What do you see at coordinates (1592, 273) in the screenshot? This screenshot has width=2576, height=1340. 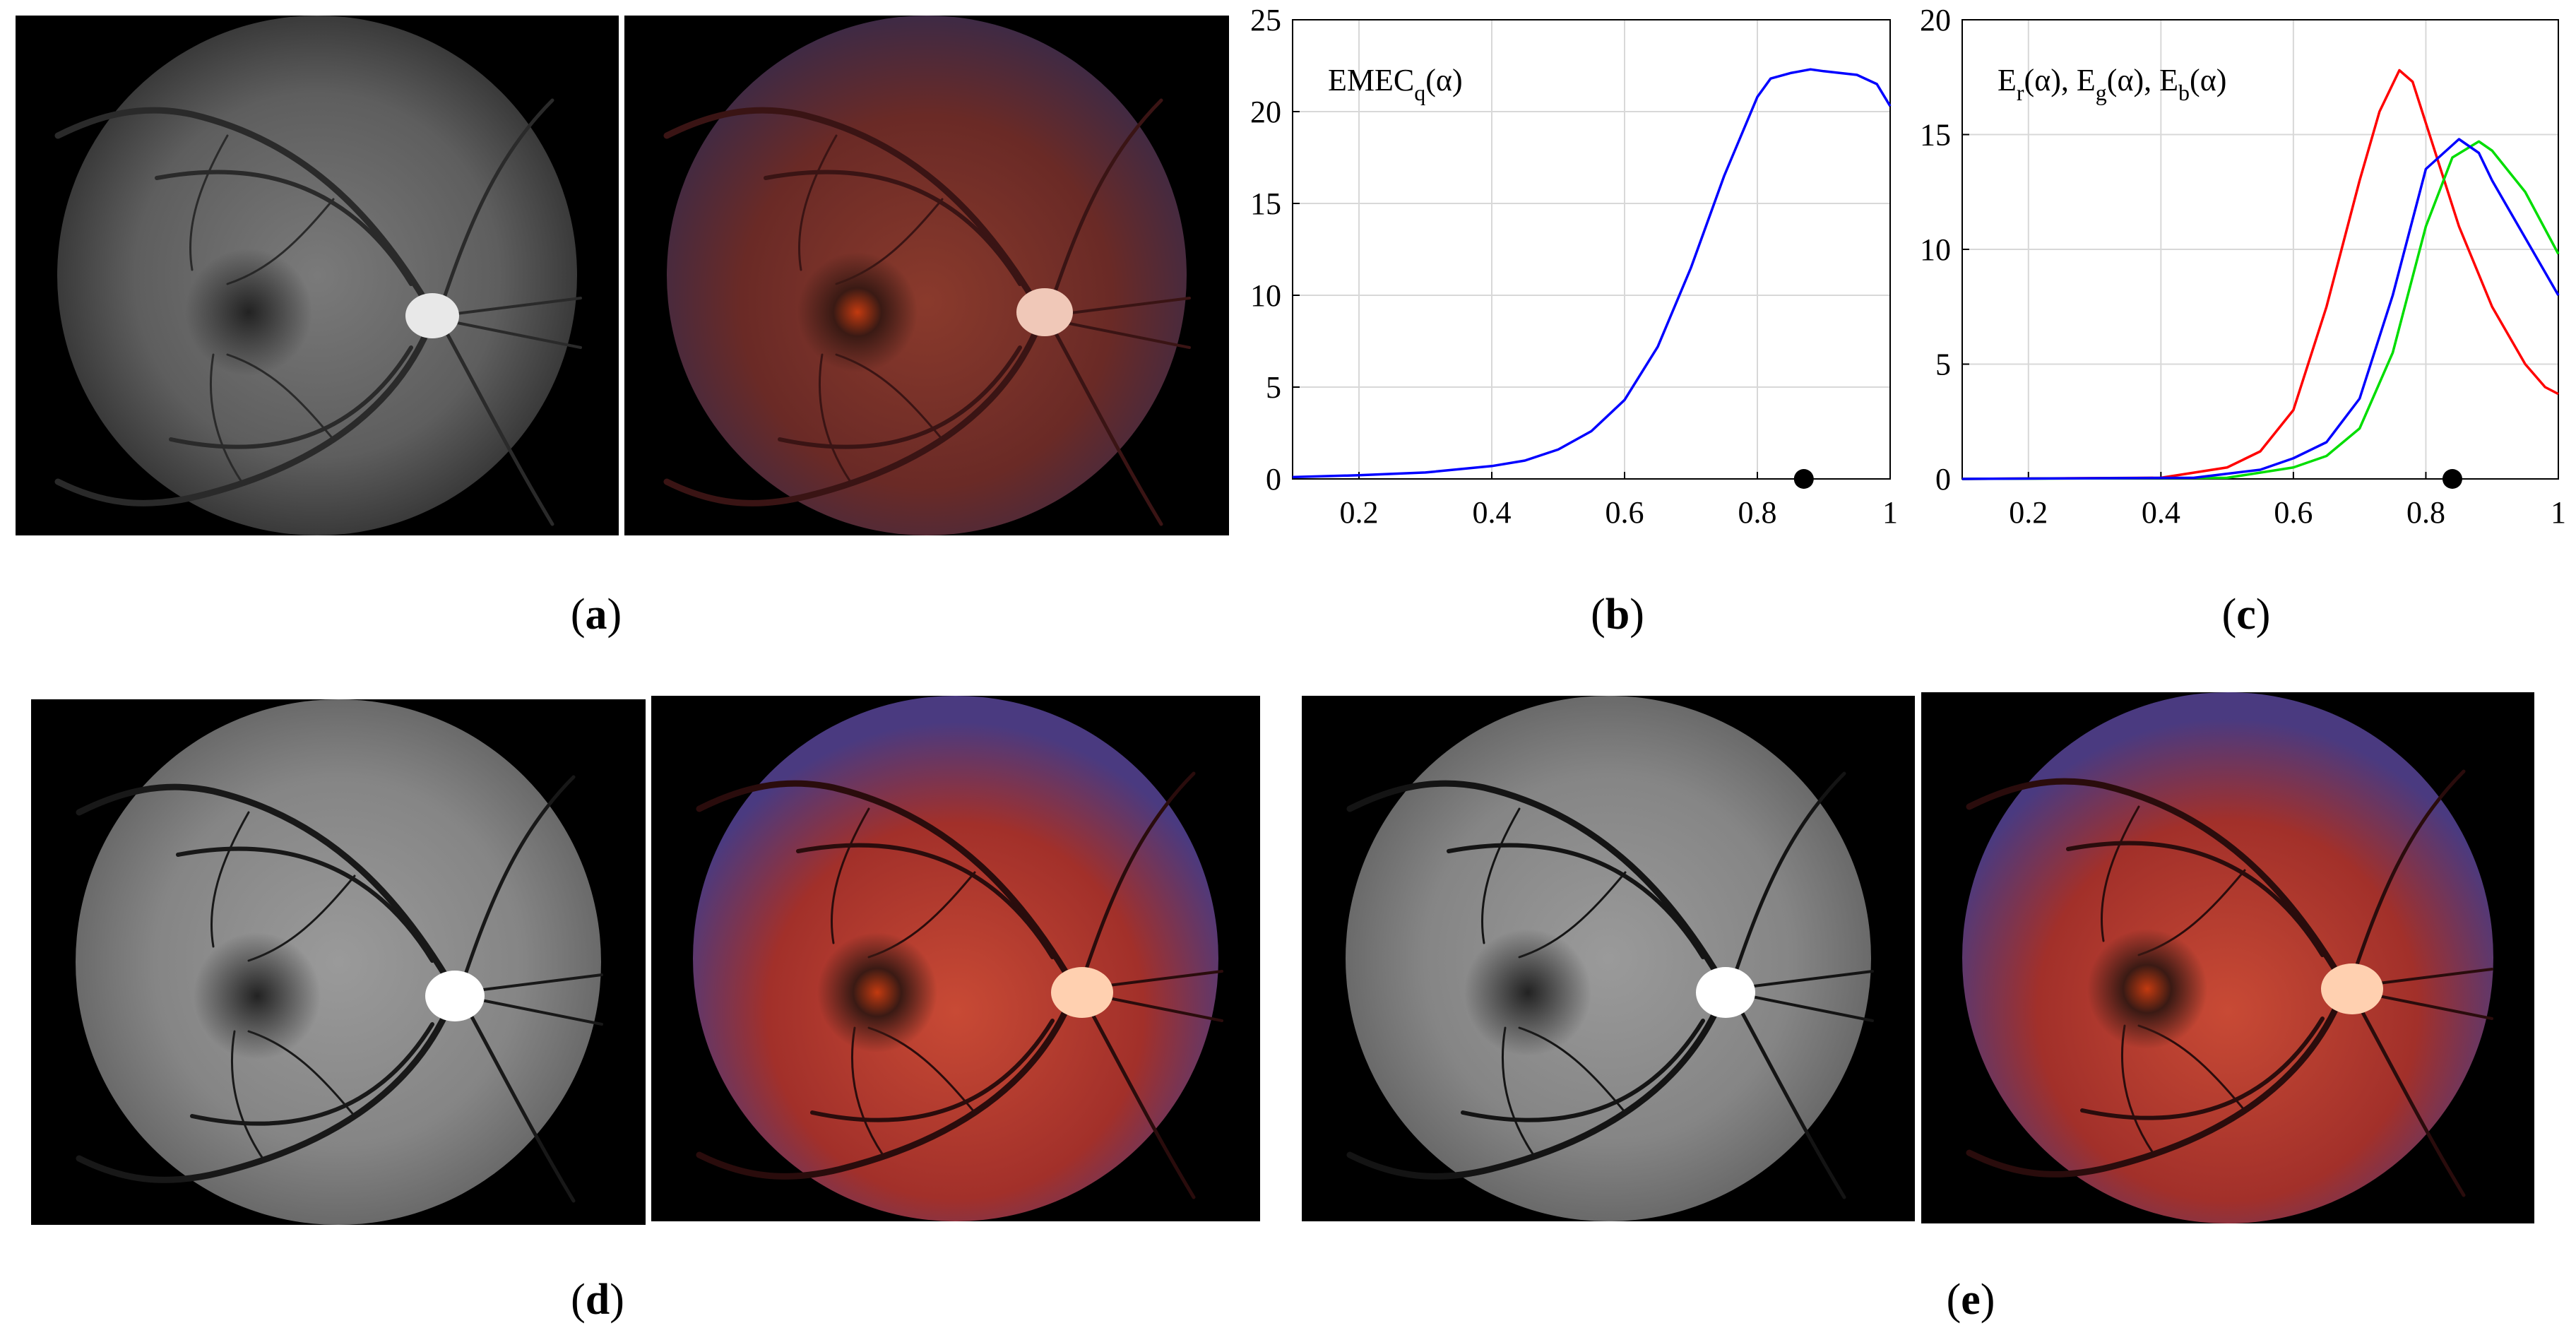 I see `series-line-EMEC_q` at bounding box center [1592, 273].